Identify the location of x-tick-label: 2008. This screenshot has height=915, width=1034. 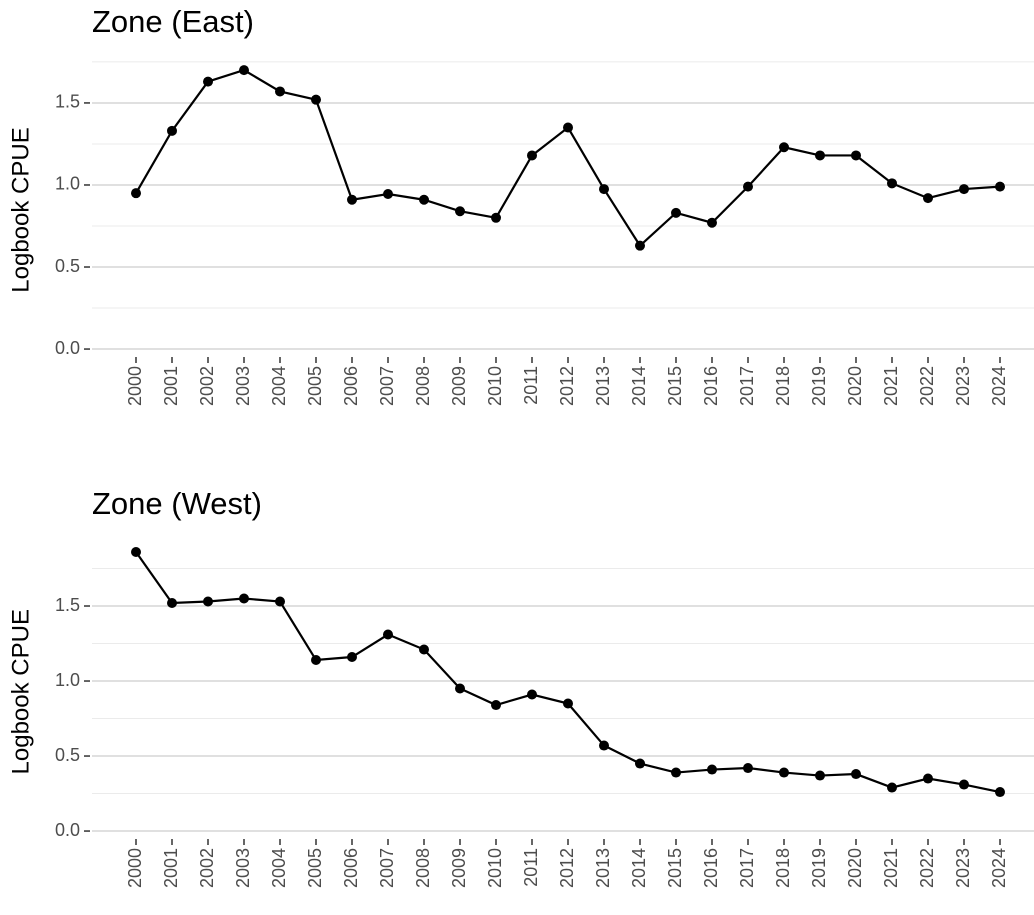
(423, 386).